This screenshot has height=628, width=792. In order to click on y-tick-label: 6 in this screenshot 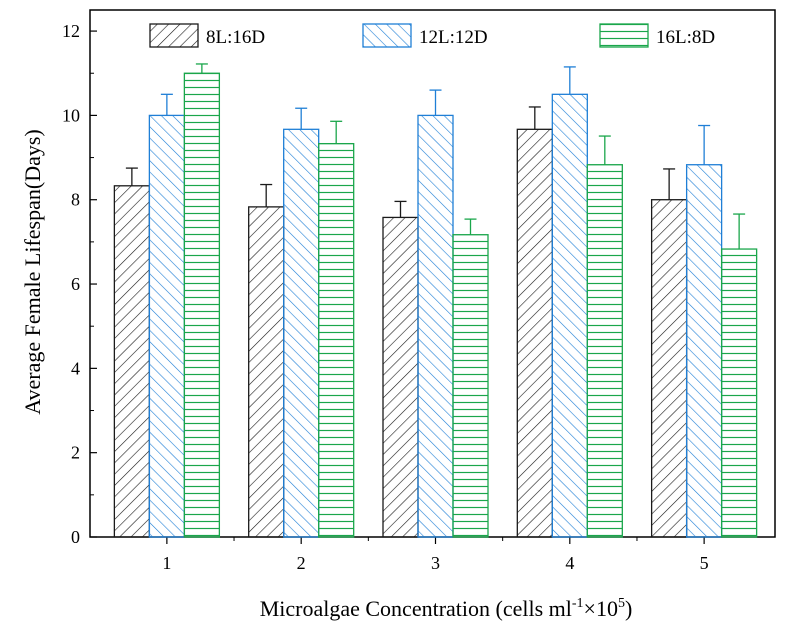, I will do `click(75, 284)`.